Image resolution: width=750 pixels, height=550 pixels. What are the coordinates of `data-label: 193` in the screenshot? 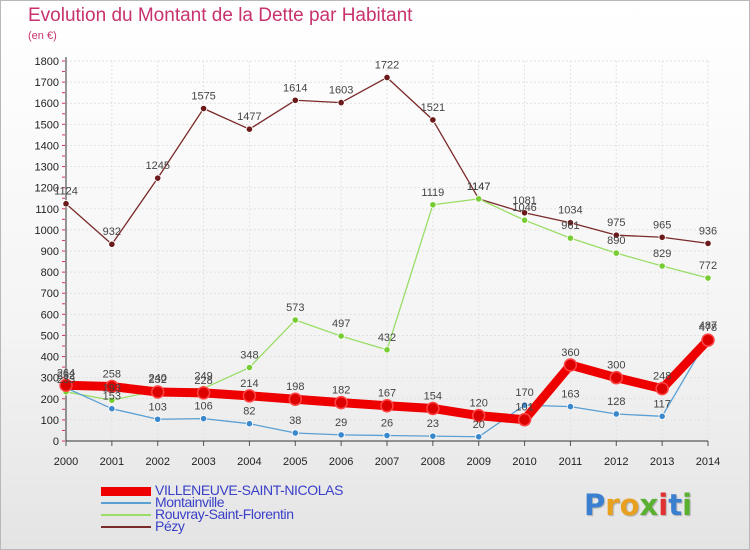 It's located at (112, 388).